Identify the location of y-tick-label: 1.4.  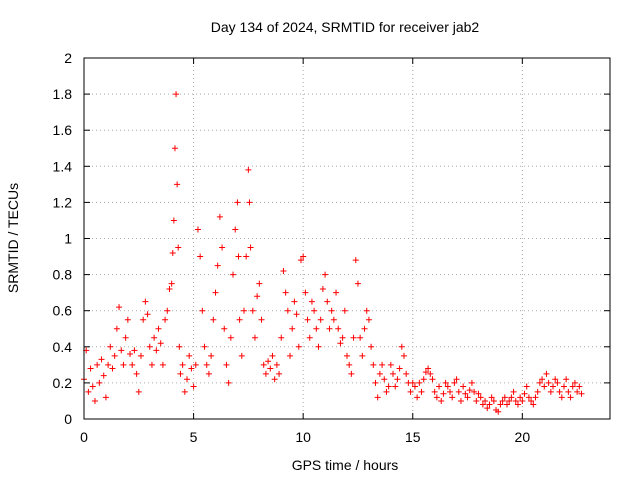
(63, 166).